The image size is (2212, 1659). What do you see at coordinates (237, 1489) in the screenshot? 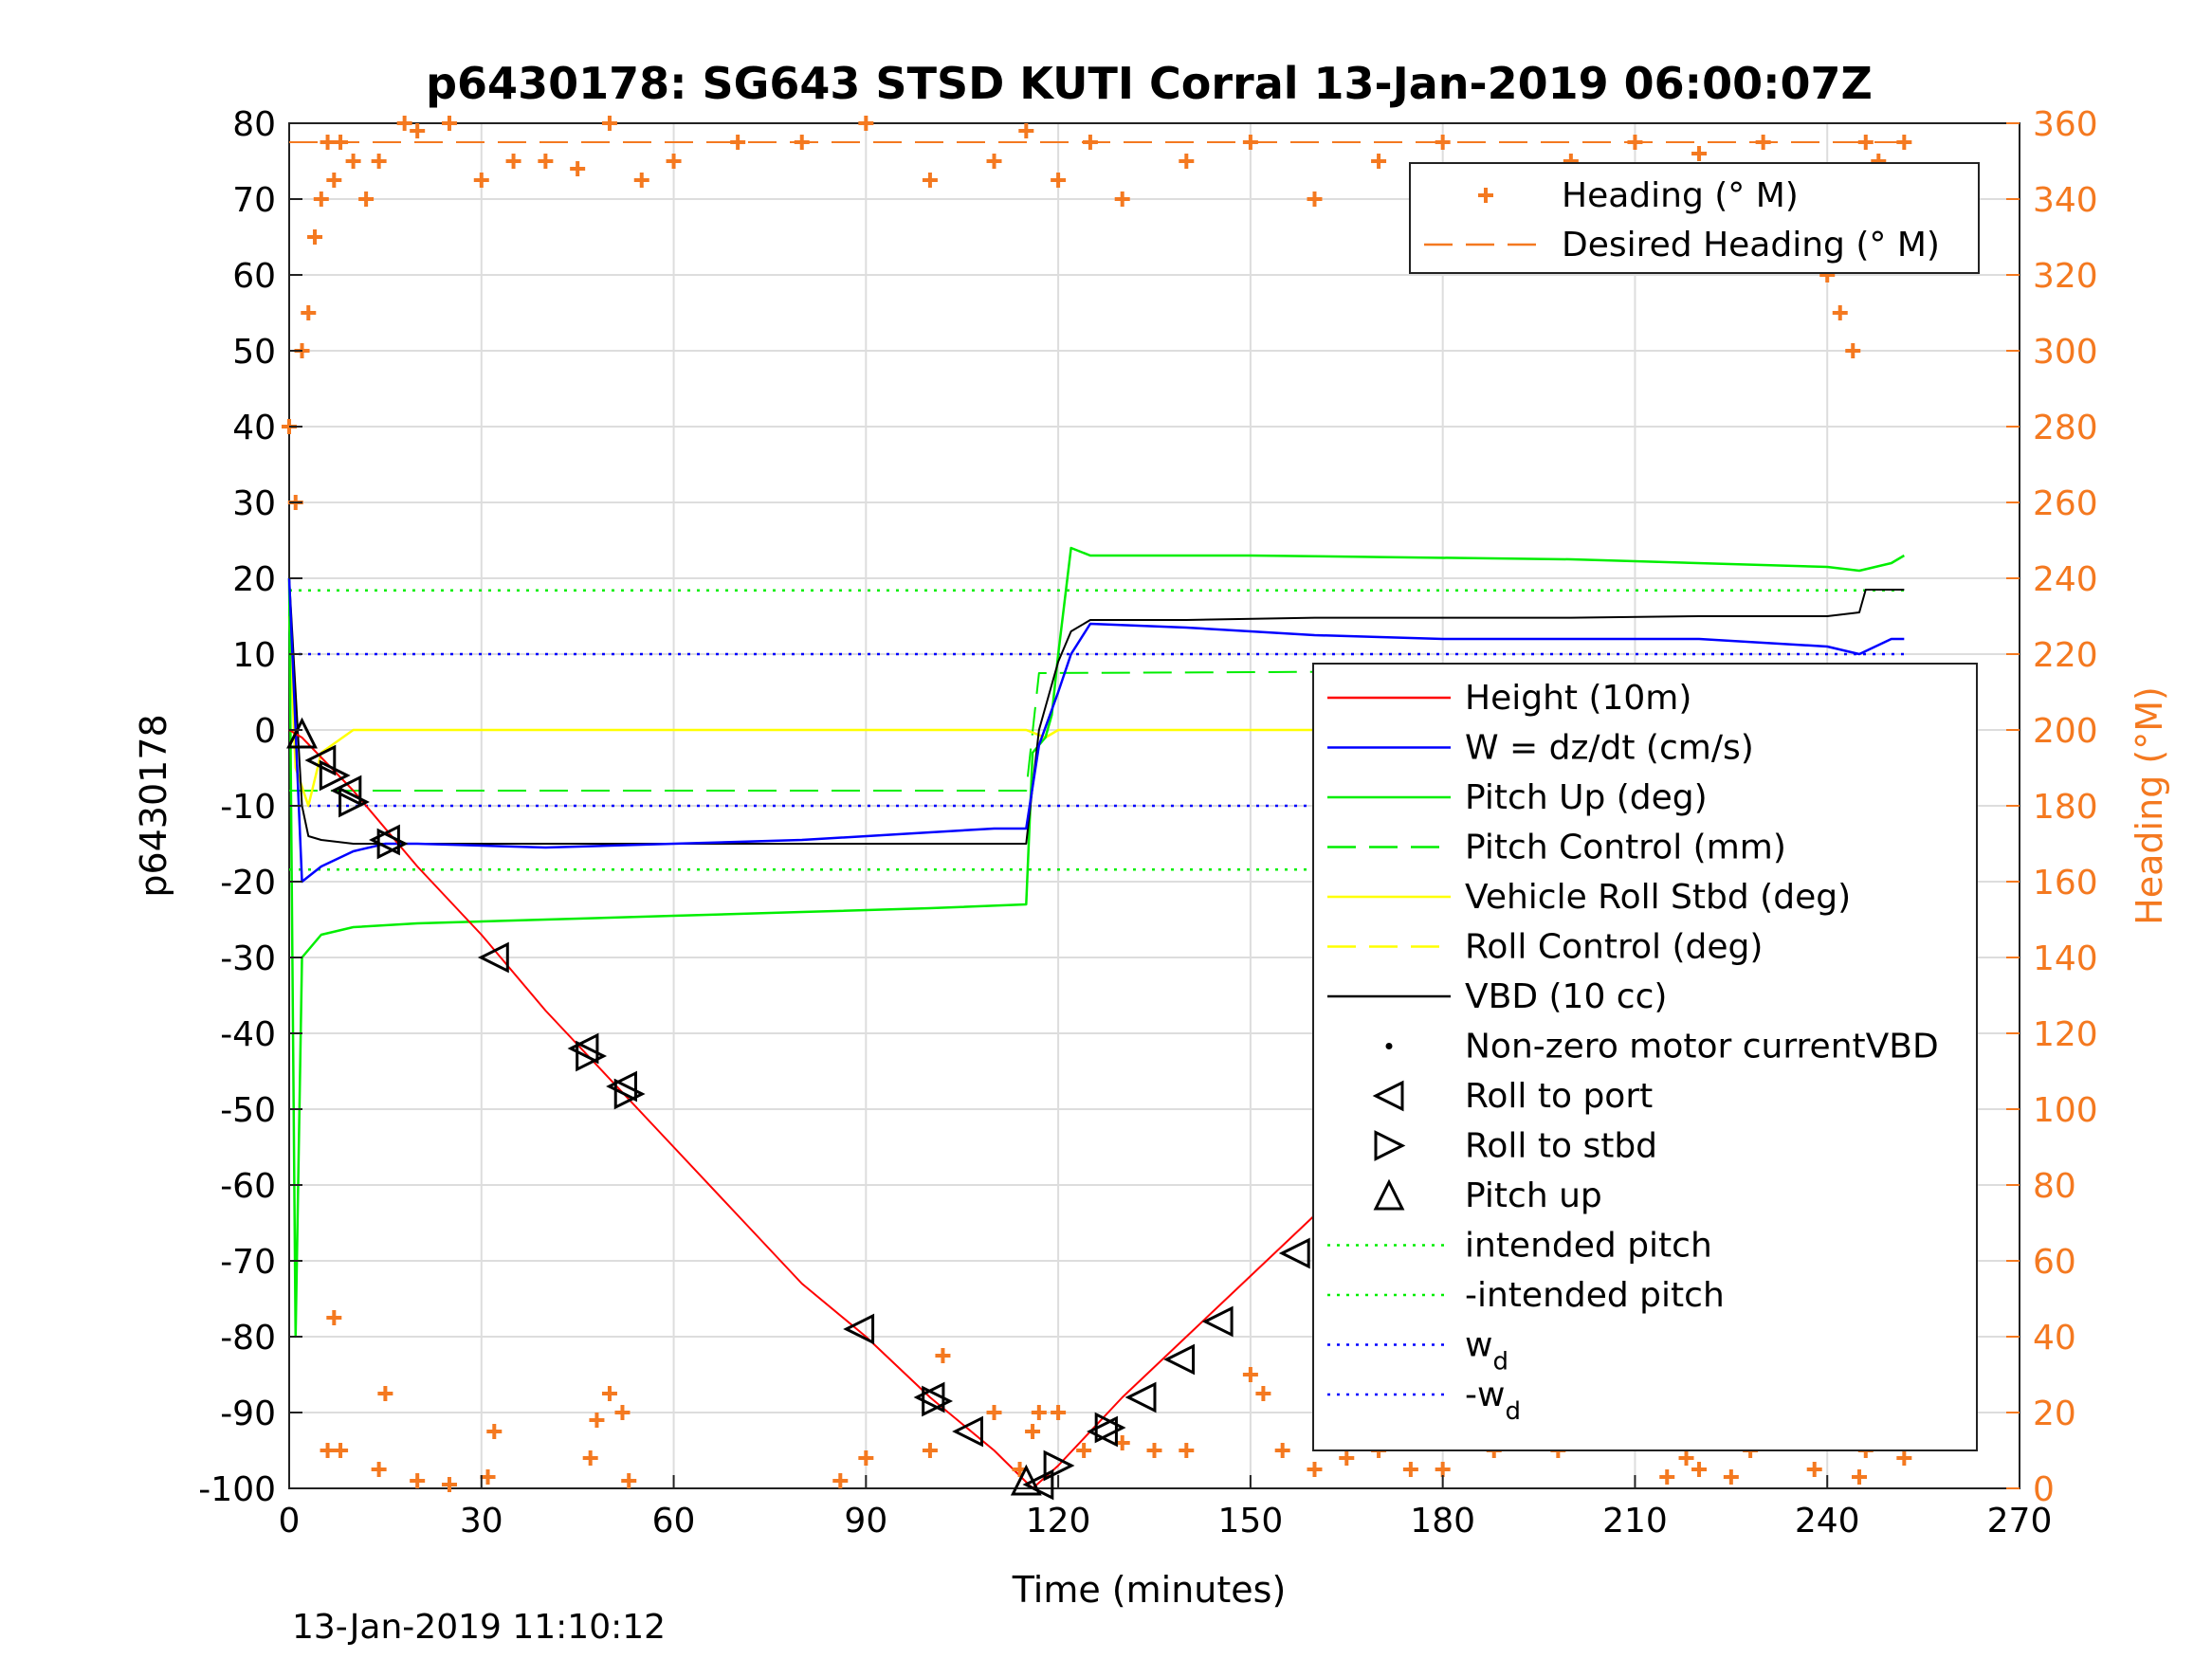
I see `y-tick-label: -100` at bounding box center [237, 1489].